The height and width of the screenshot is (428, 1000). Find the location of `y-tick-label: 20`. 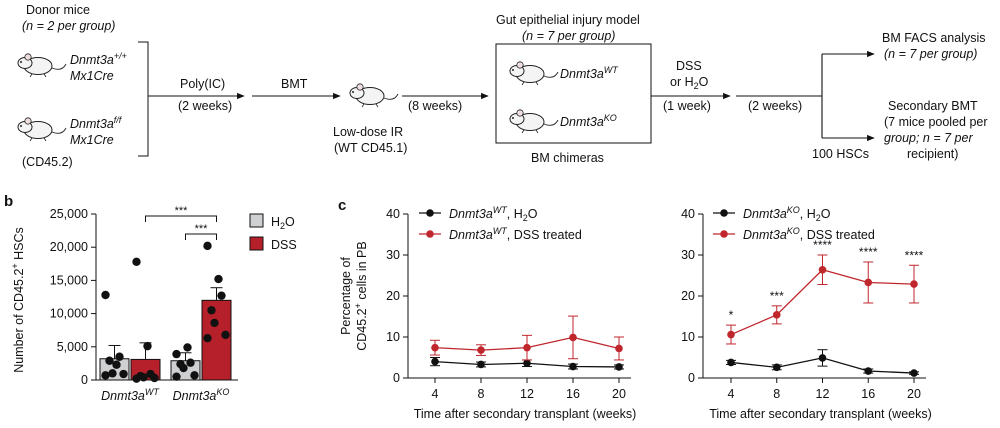

y-tick-label: 20 is located at coordinates (393, 296).